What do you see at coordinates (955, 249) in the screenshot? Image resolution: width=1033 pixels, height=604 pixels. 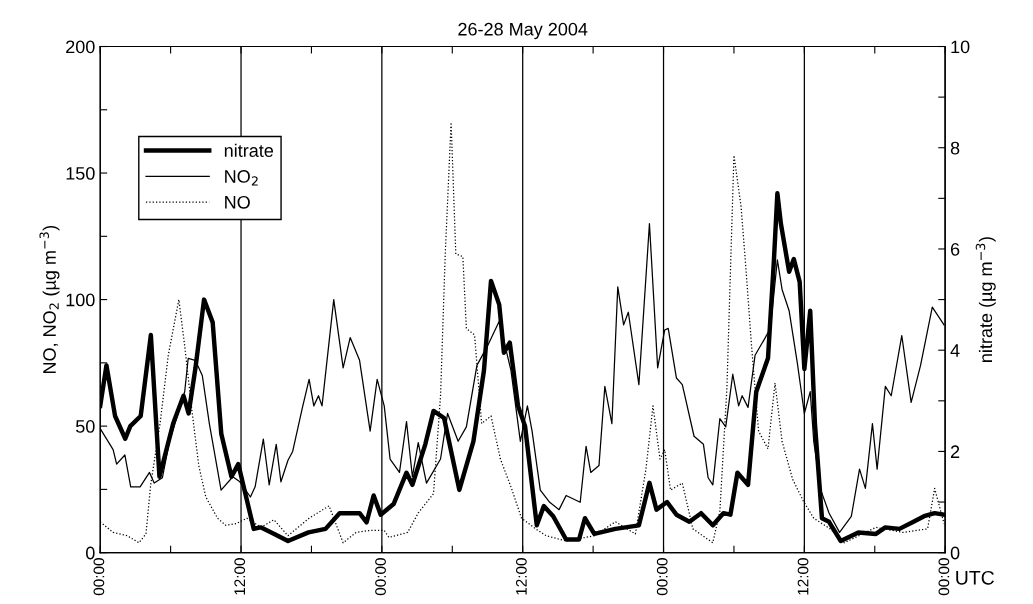 I see `y2-tick-label: 6` at bounding box center [955, 249].